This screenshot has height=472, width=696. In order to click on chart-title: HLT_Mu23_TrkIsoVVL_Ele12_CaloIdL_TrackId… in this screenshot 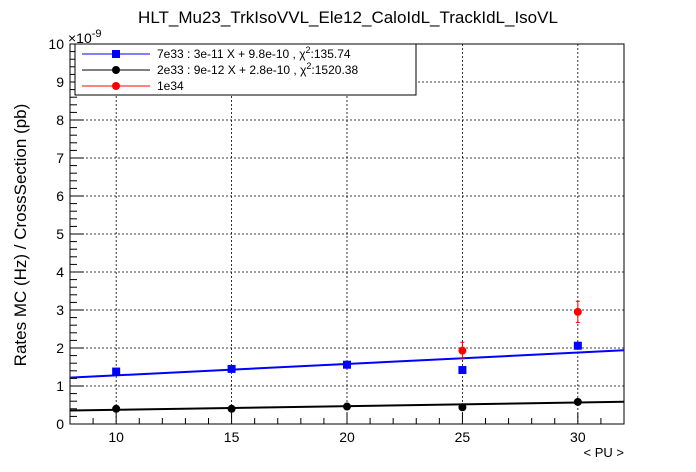, I will do `click(348, 17)`.